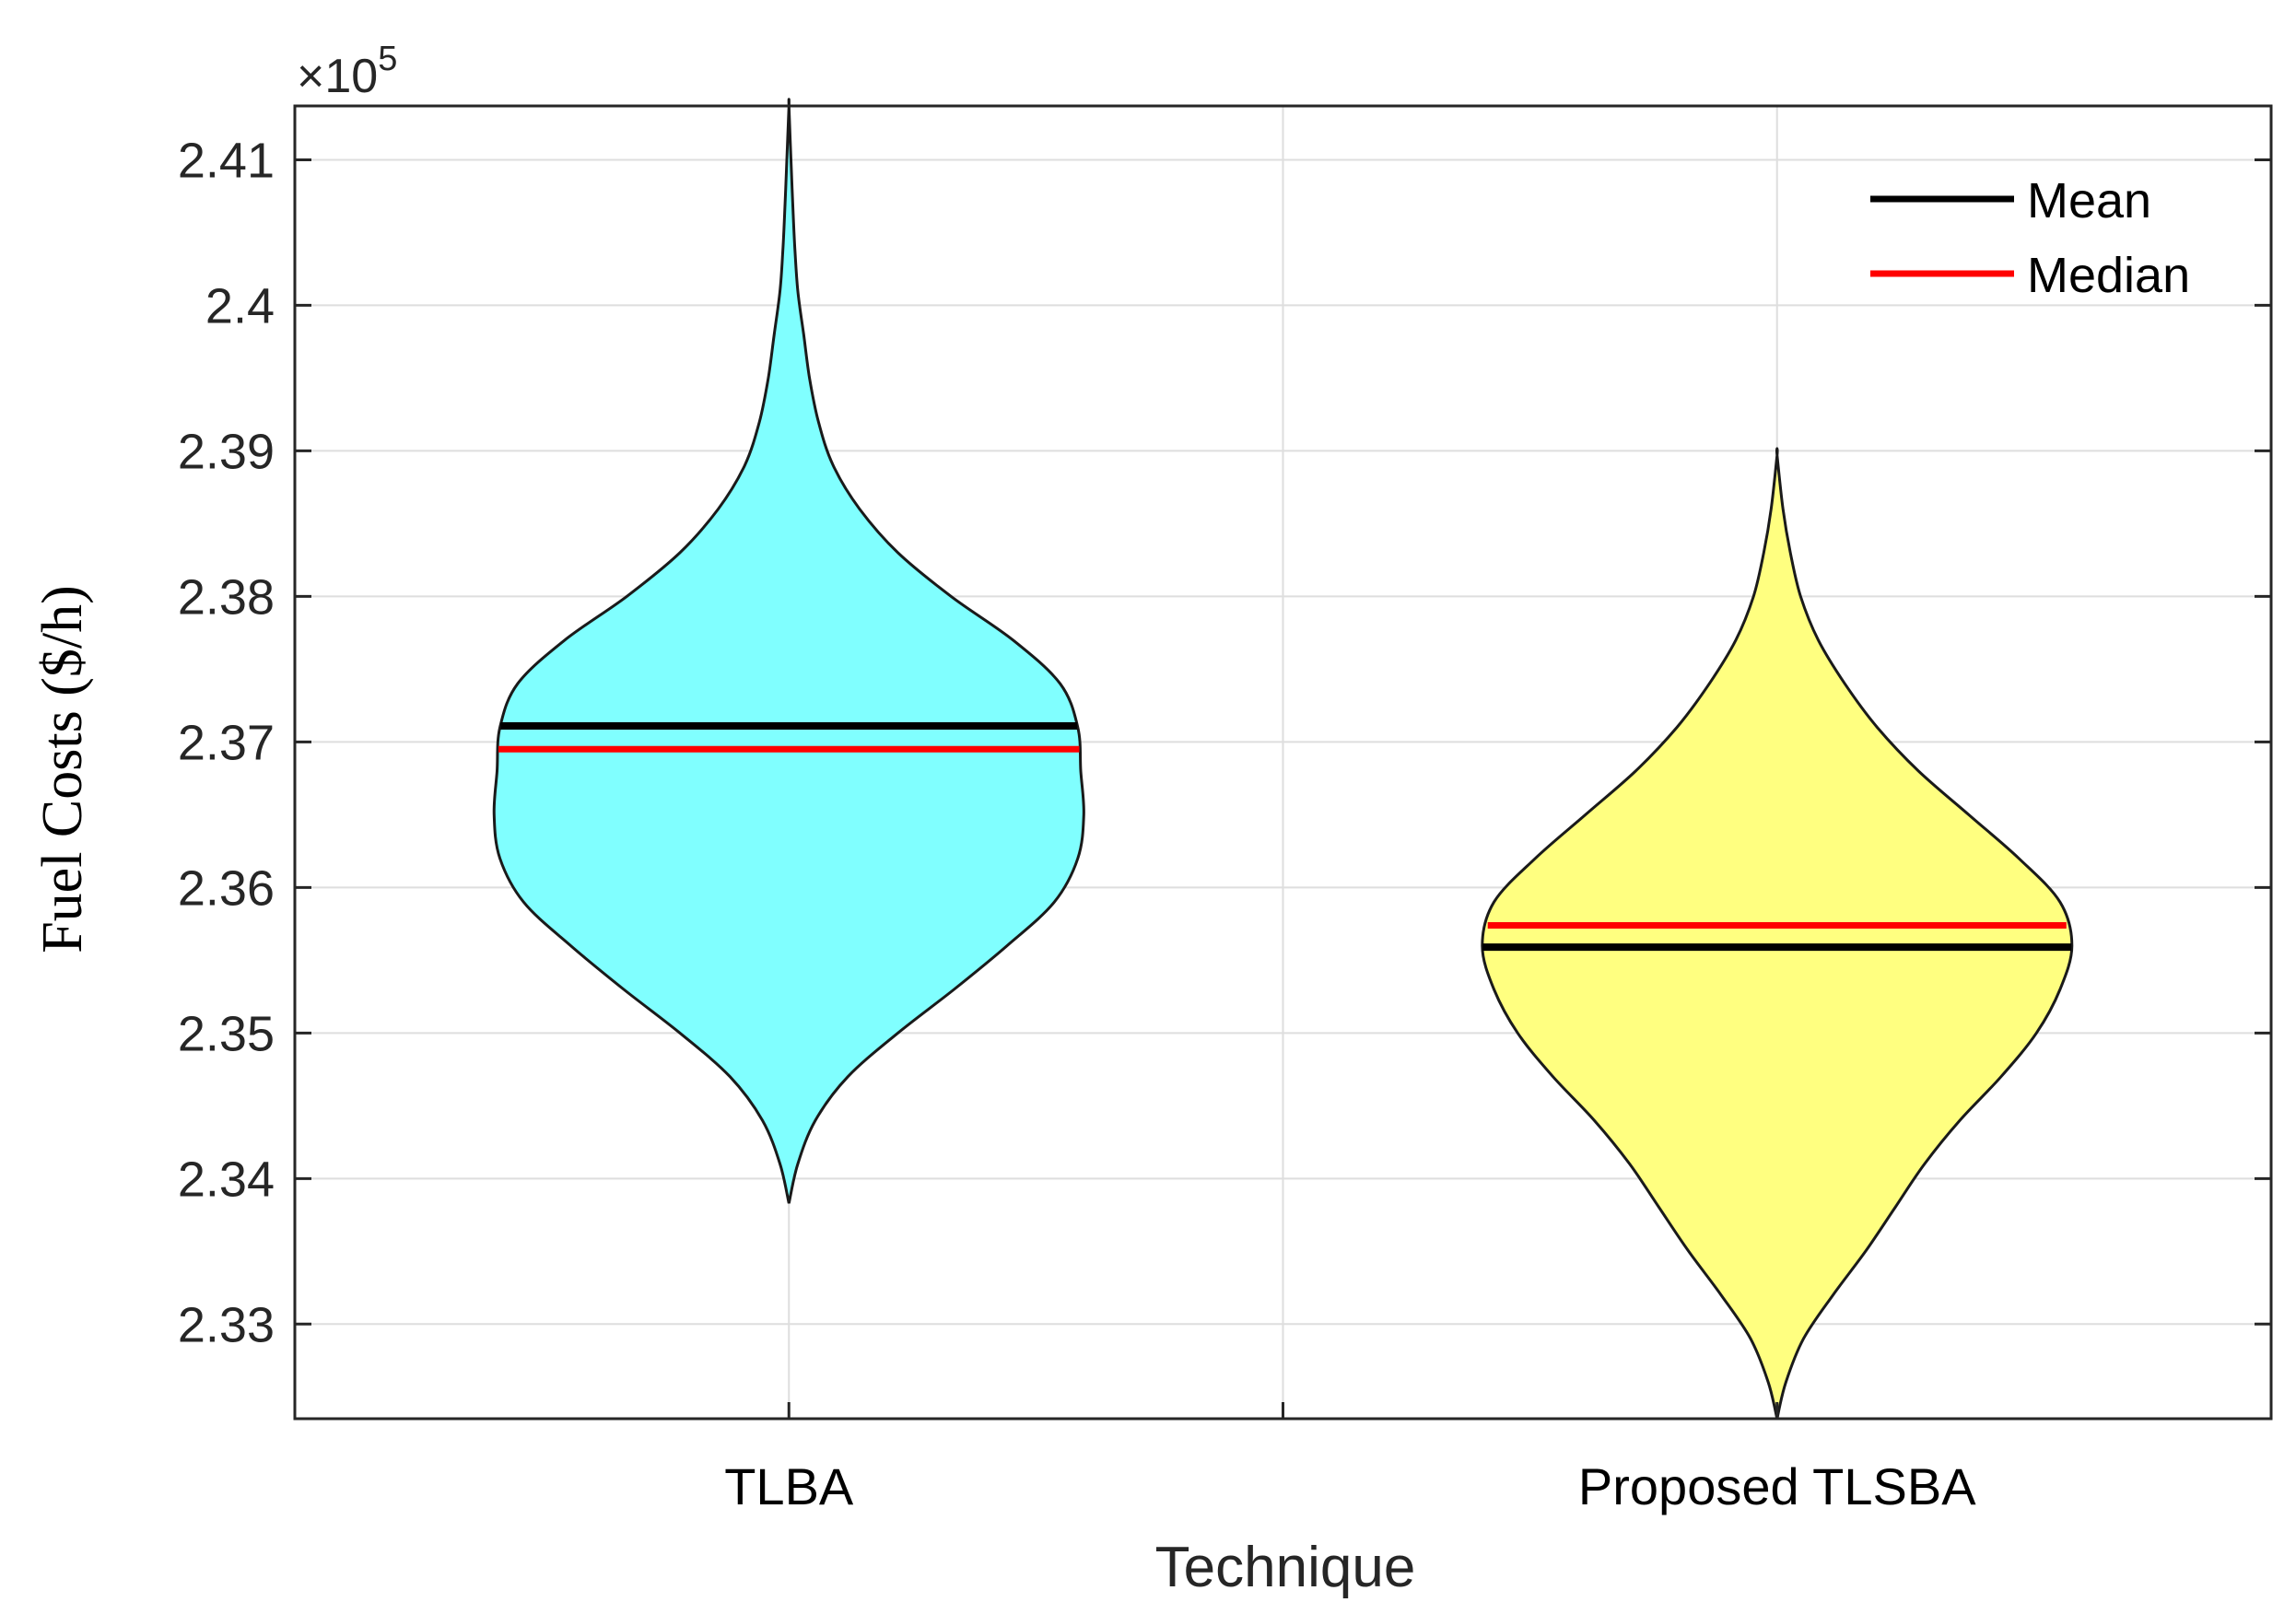 This screenshot has width=2296, height=1614. Describe the element at coordinates (240, 305) in the screenshot. I see `y-tick-label: 2.4` at that location.